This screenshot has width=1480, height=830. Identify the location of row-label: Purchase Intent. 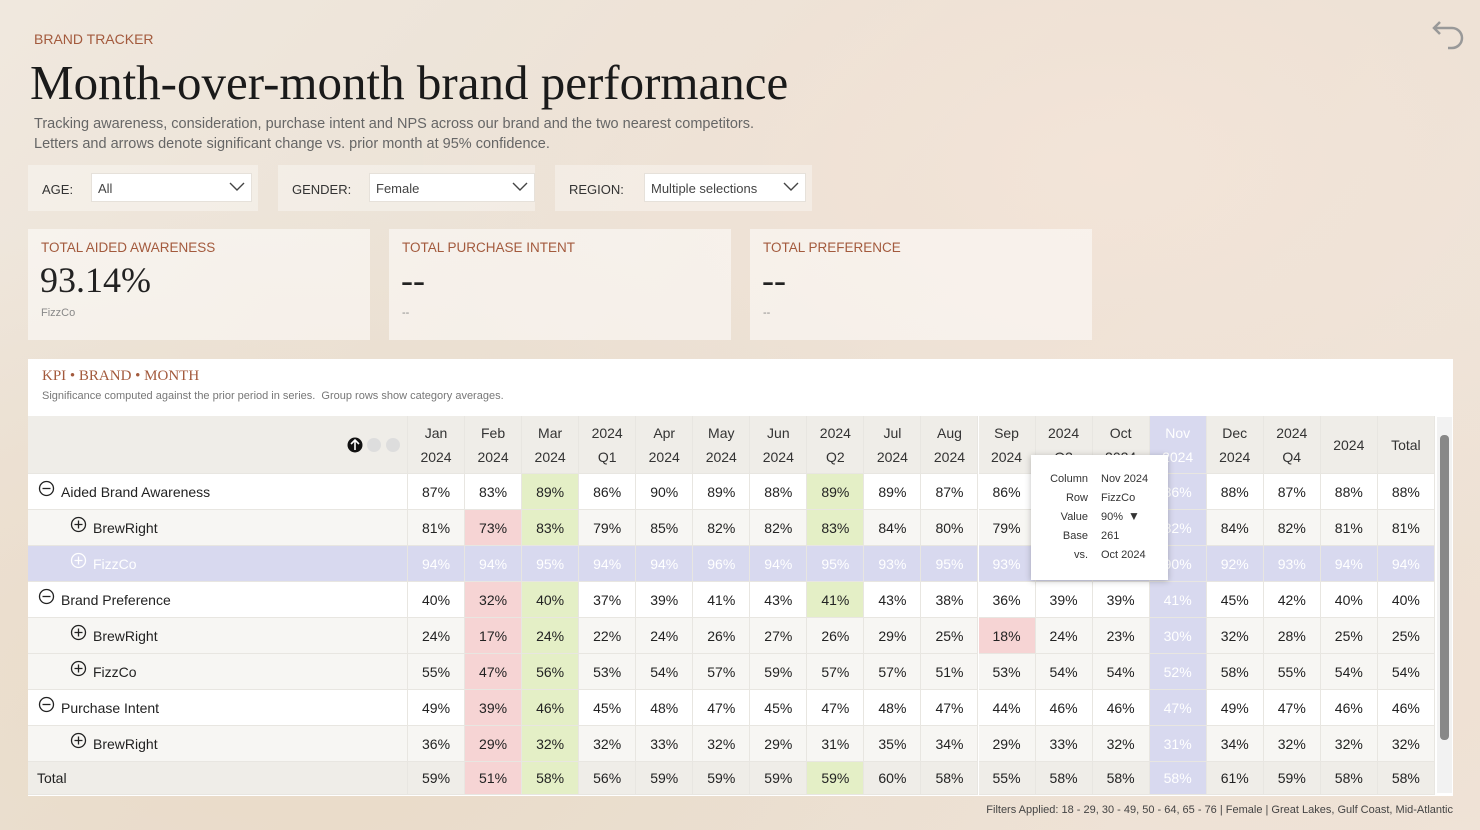
(218, 708).